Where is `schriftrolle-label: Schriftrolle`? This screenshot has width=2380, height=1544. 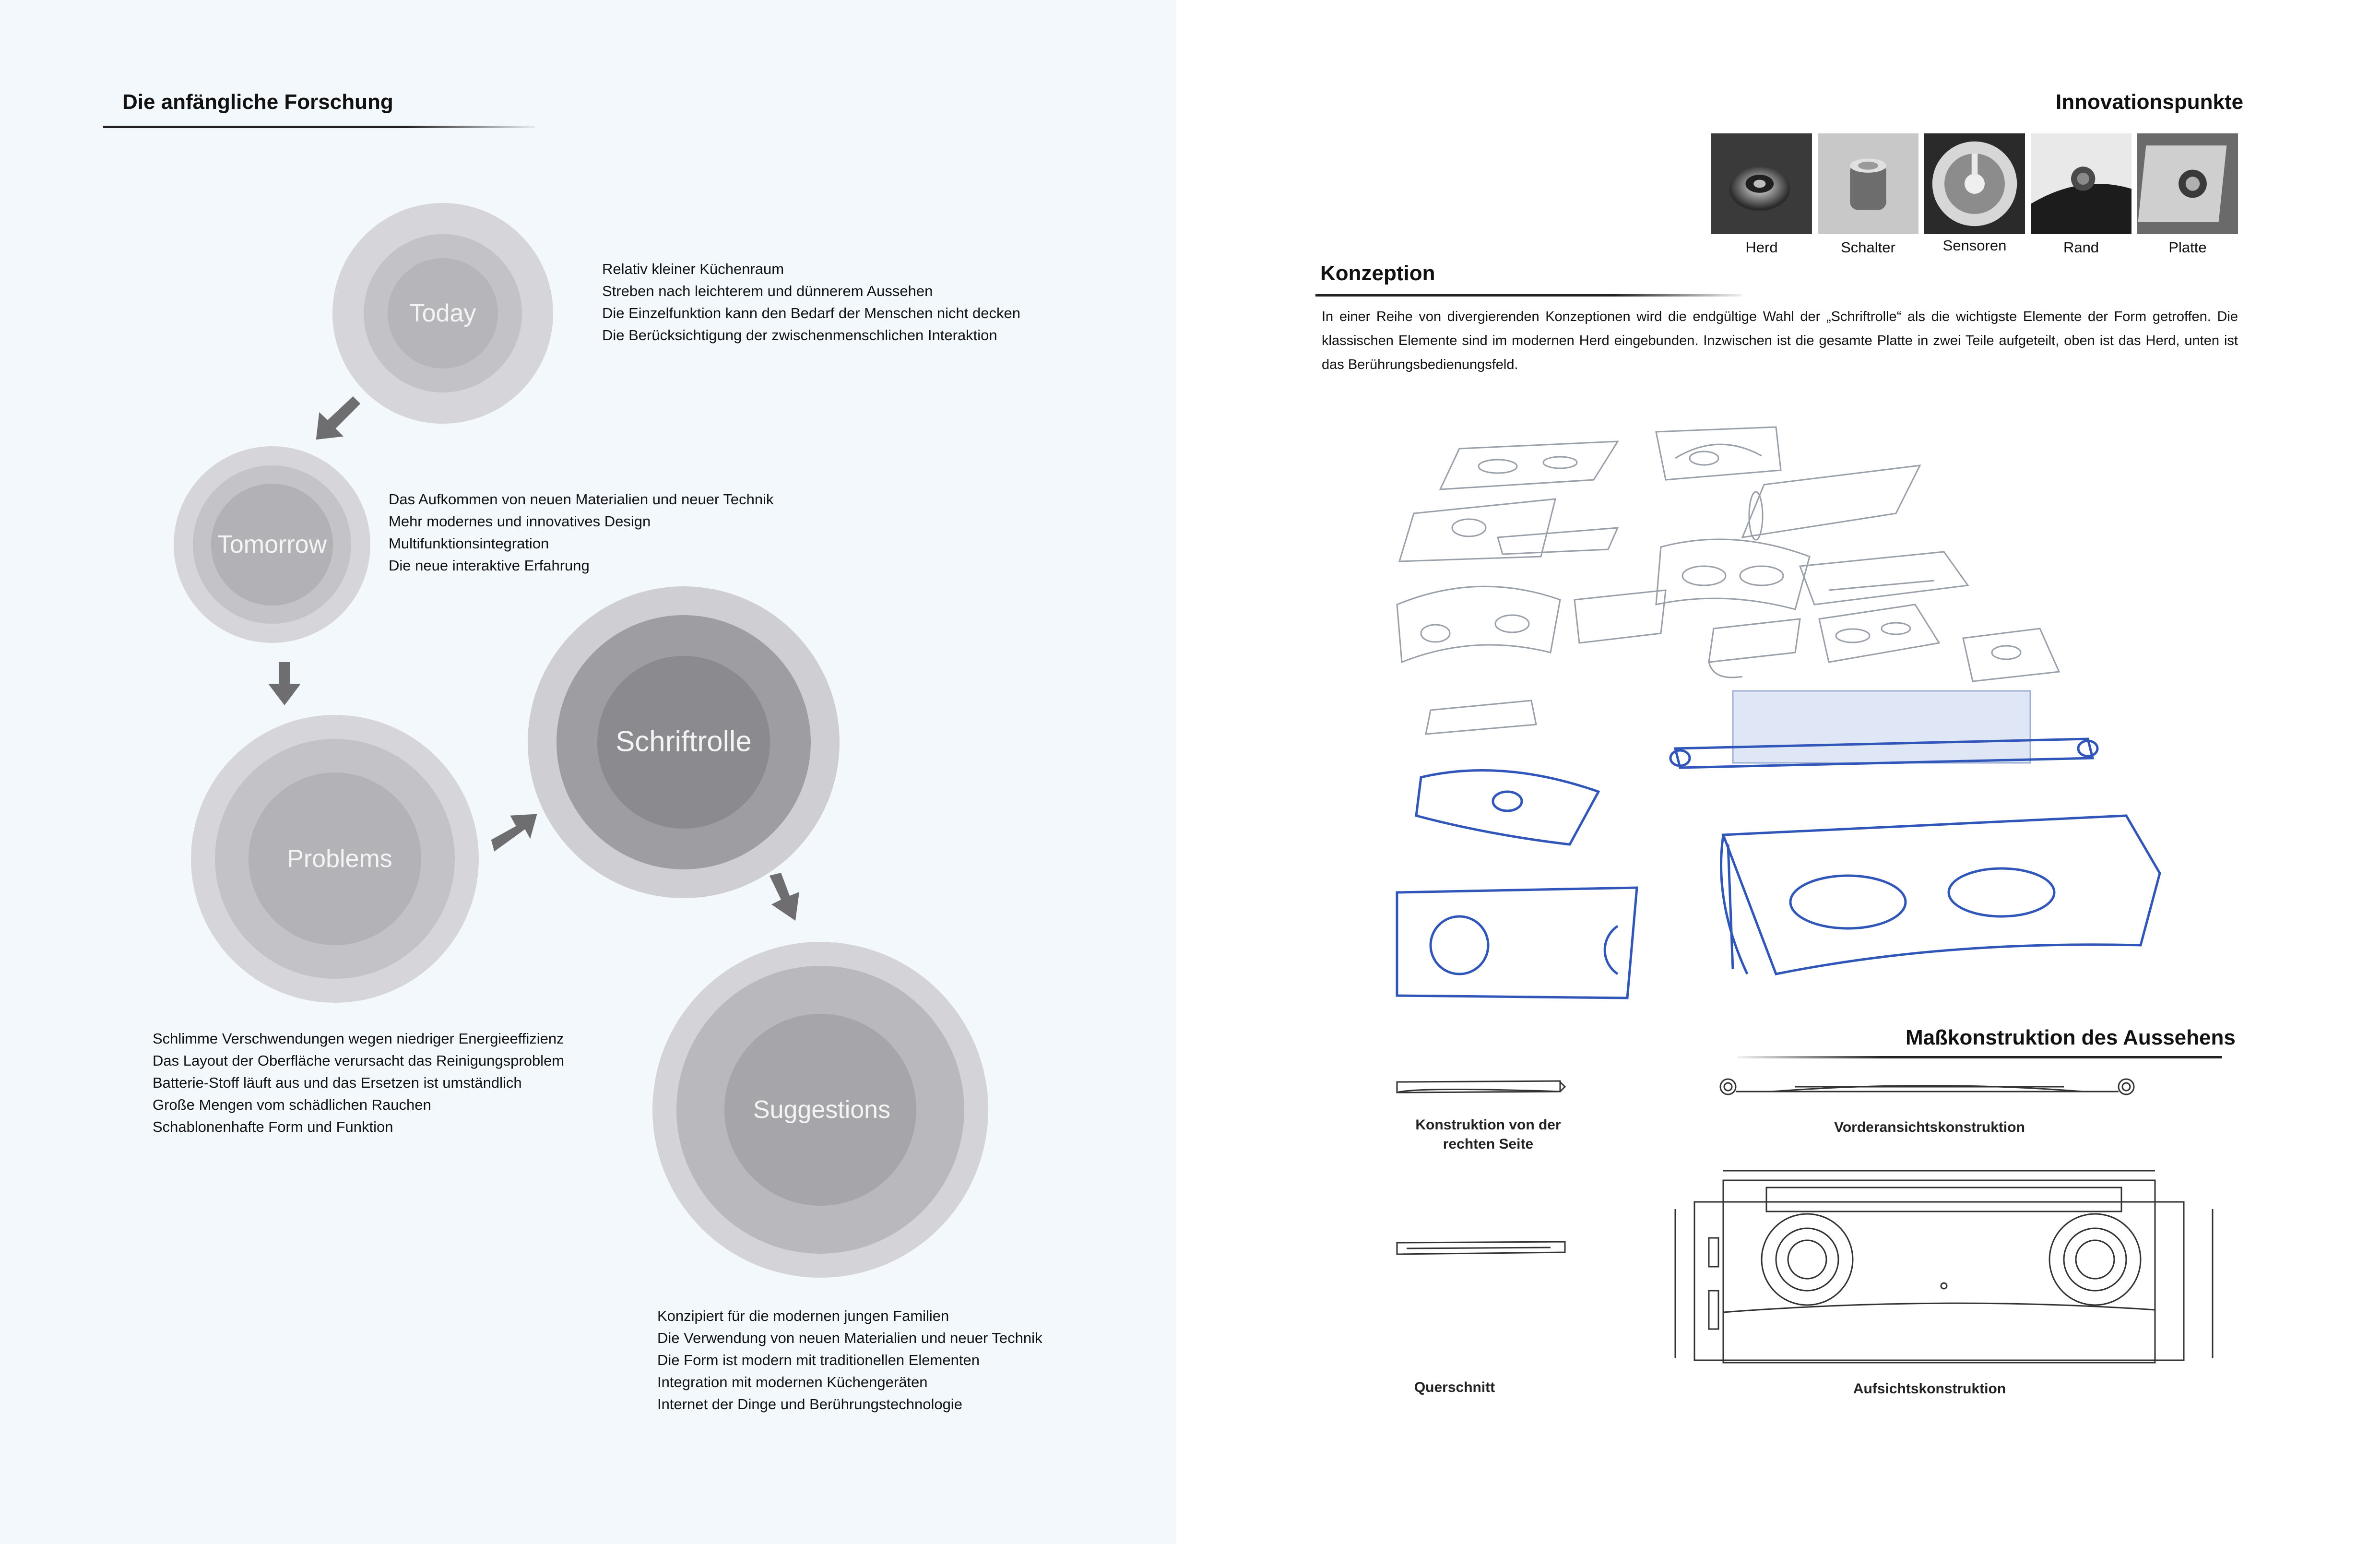 schriftrolle-label: Schriftrolle is located at coordinates (684, 741).